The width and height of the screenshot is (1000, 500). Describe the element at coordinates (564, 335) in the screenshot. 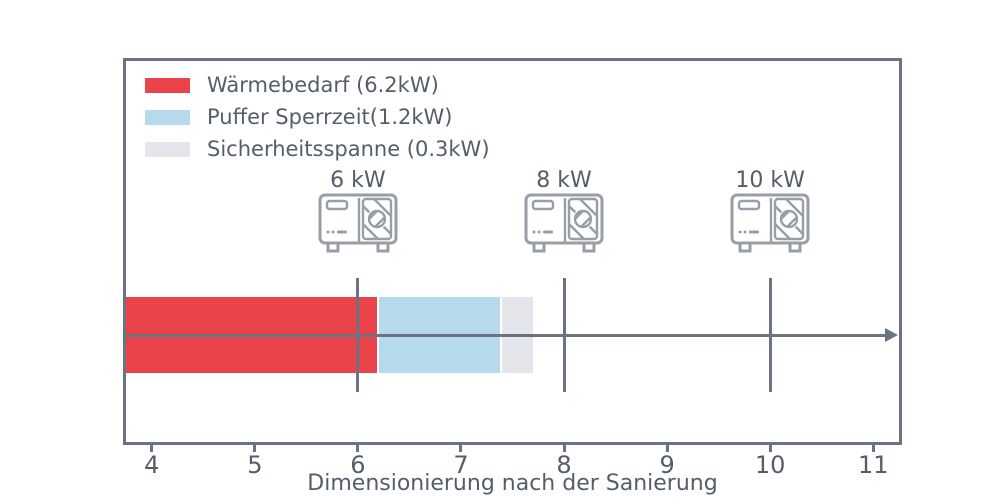

I see `marker-line-8kw` at that location.